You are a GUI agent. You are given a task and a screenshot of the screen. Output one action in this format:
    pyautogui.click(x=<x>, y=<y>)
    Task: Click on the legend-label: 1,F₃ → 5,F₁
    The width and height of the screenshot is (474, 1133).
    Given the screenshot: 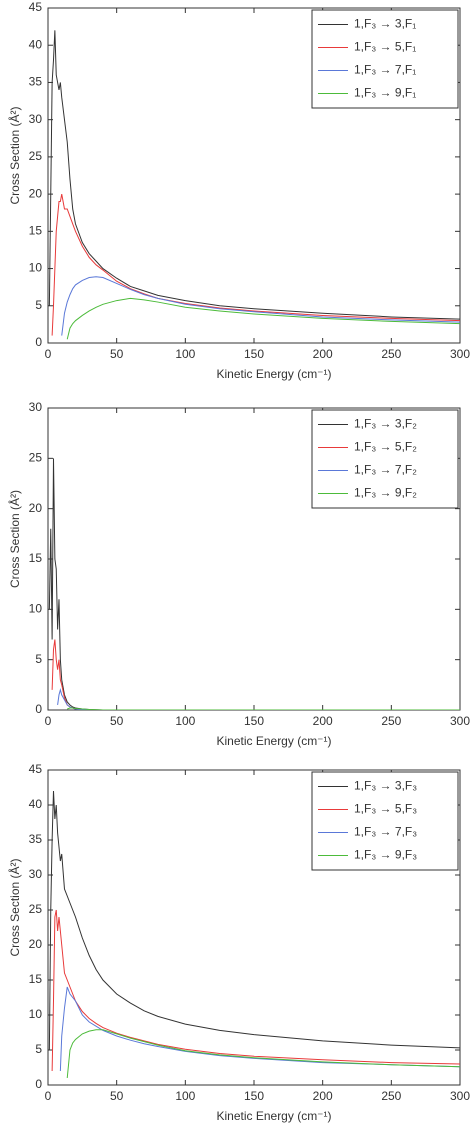 What is the action you would take?
    pyautogui.click(x=385, y=47)
    